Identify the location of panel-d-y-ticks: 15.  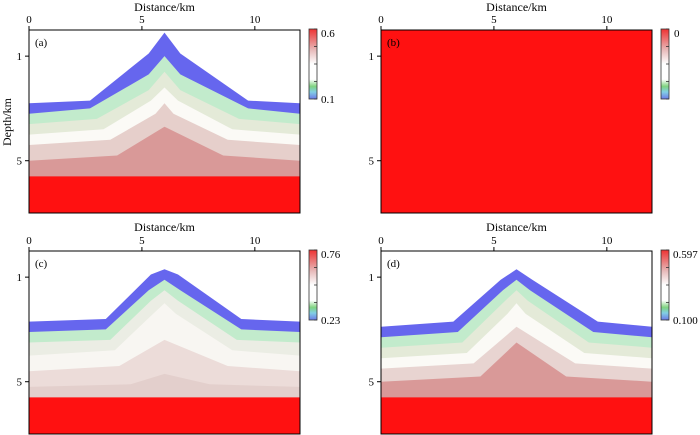
(375, 330).